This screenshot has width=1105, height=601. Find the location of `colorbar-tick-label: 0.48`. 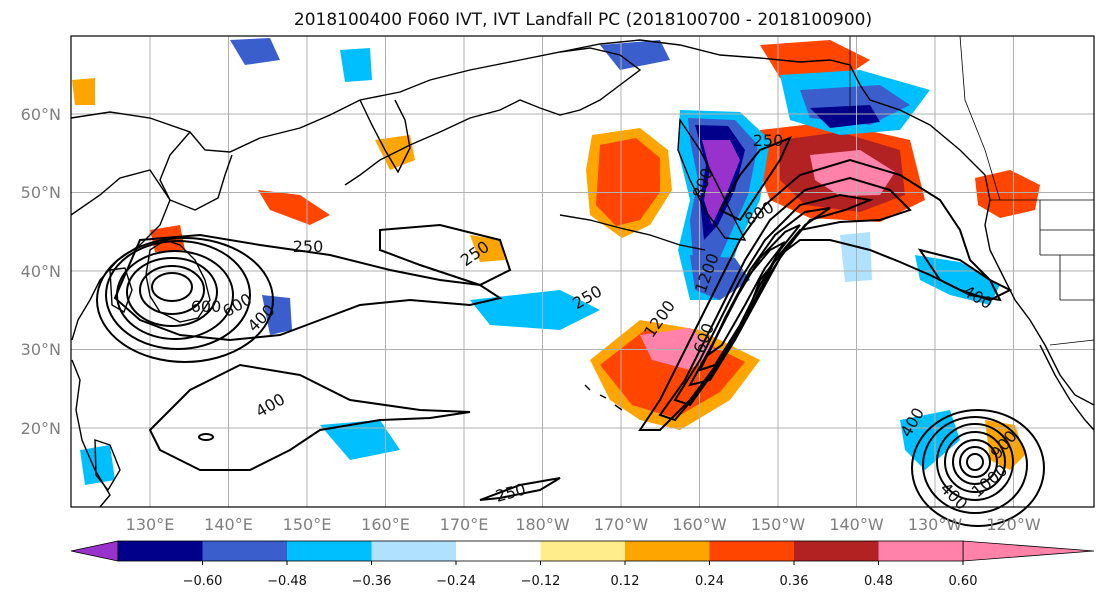

colorbar-tick-label: 0.48 is located at coordinates (878, 581).